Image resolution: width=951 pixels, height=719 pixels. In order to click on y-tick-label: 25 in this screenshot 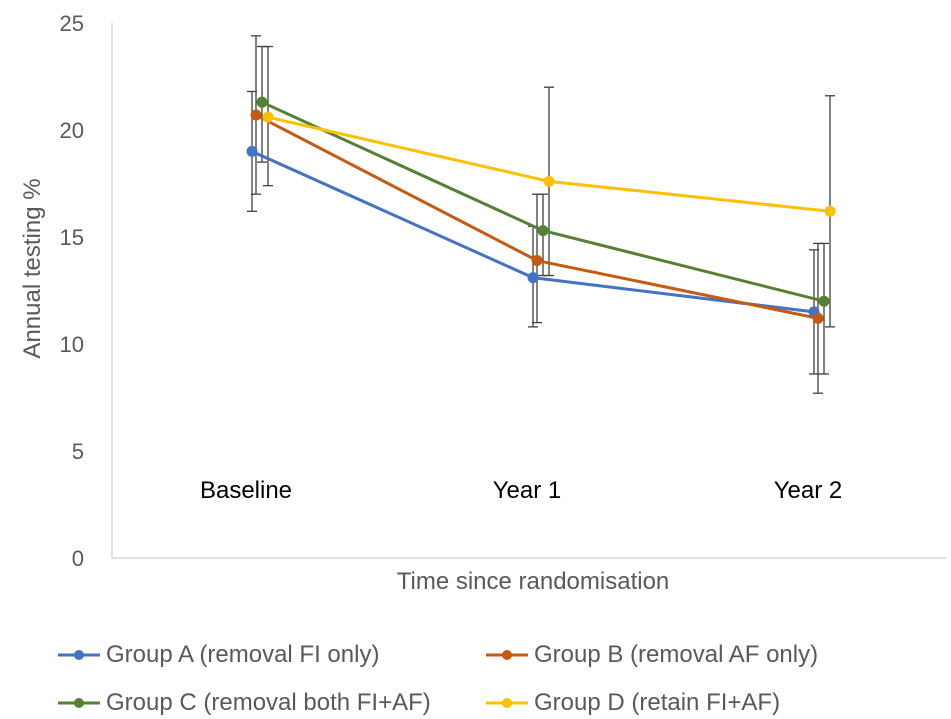, I will do `click(72, 23)`.